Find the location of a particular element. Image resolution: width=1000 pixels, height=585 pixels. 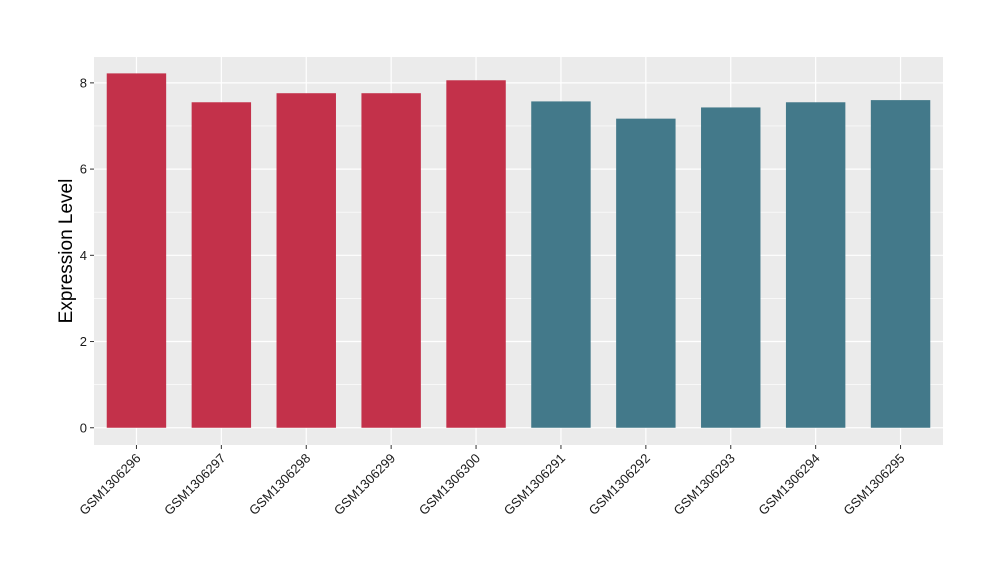

bar-GSM1306297 is located at coordinates (221, 265).